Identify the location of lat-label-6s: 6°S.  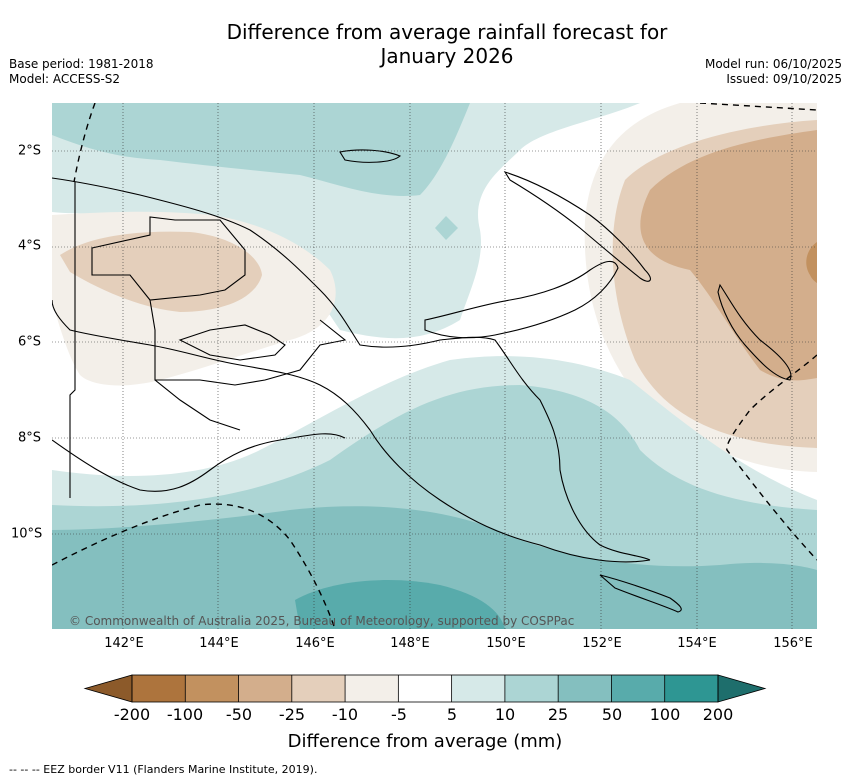
(30, 342).